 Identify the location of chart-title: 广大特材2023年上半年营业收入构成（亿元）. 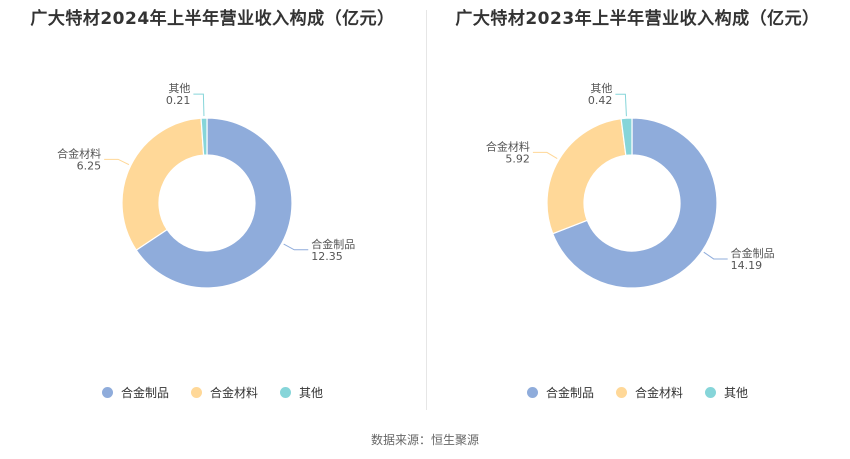
(637, 19).